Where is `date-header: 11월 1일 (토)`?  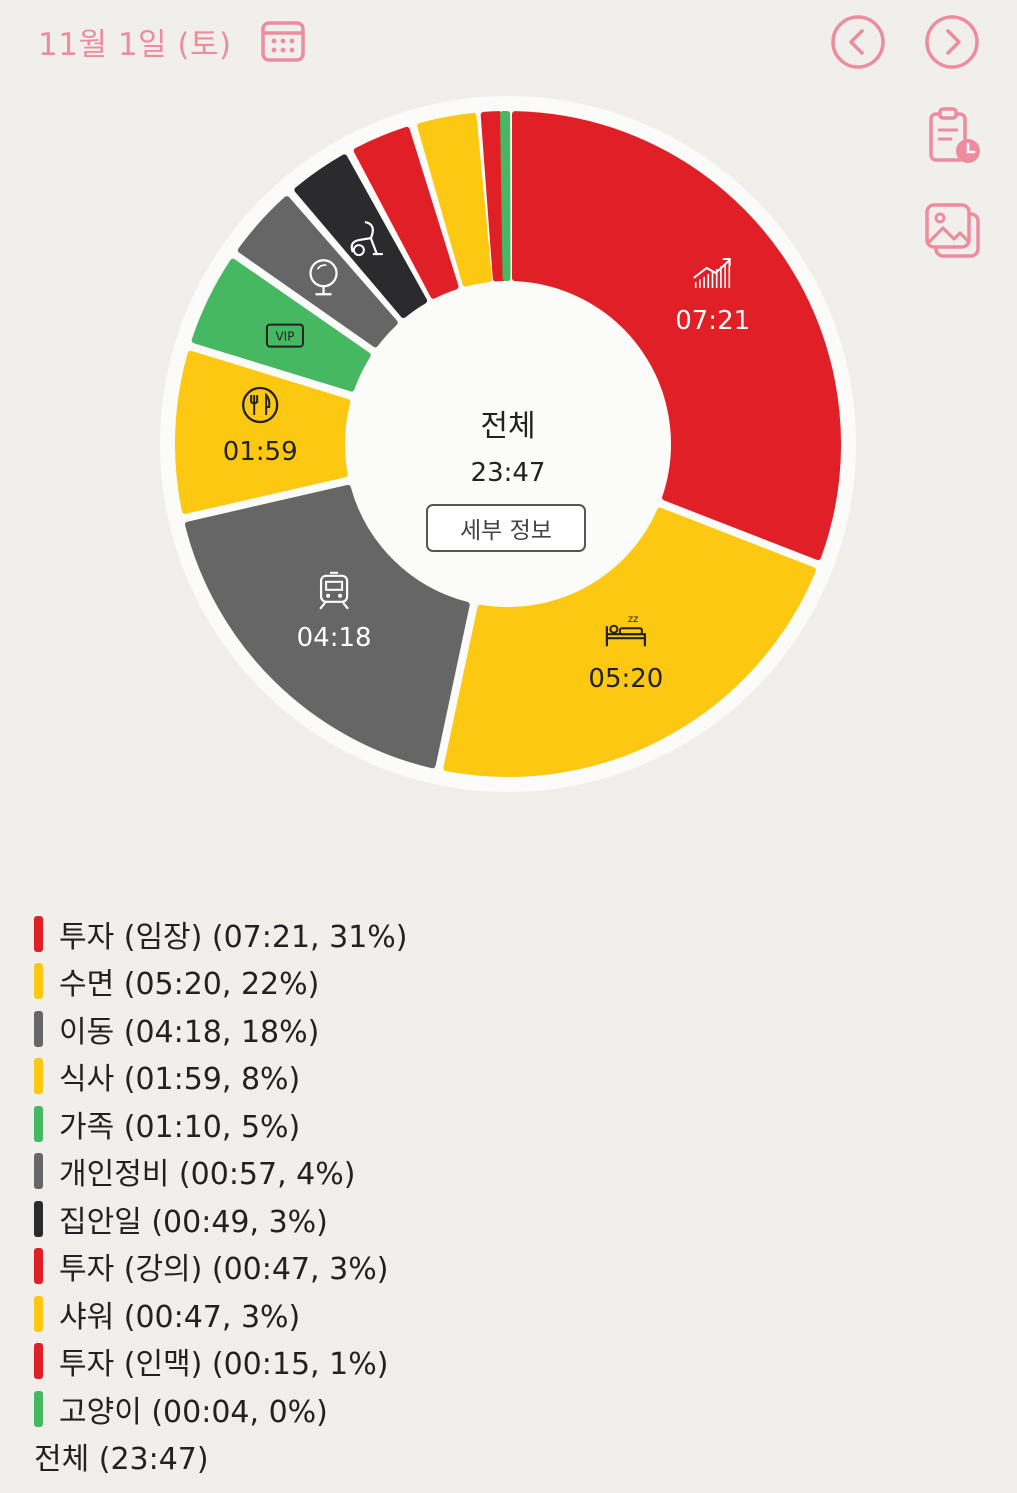 date-header: 11월 1일 (토) is located at coordinates (172, 41).